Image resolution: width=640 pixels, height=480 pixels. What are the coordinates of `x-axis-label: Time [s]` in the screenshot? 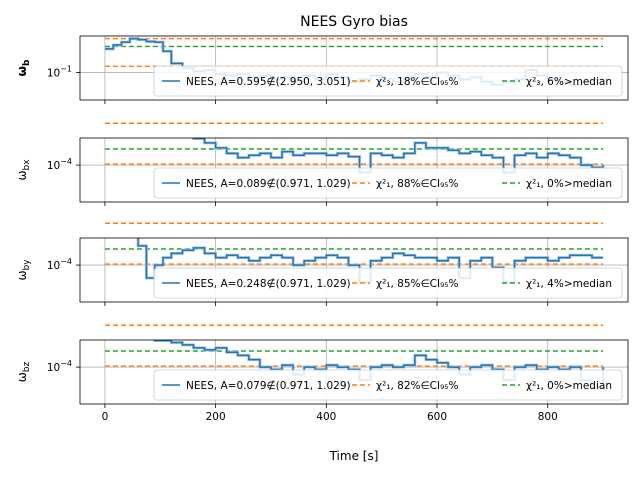 It's located at (354, 456).